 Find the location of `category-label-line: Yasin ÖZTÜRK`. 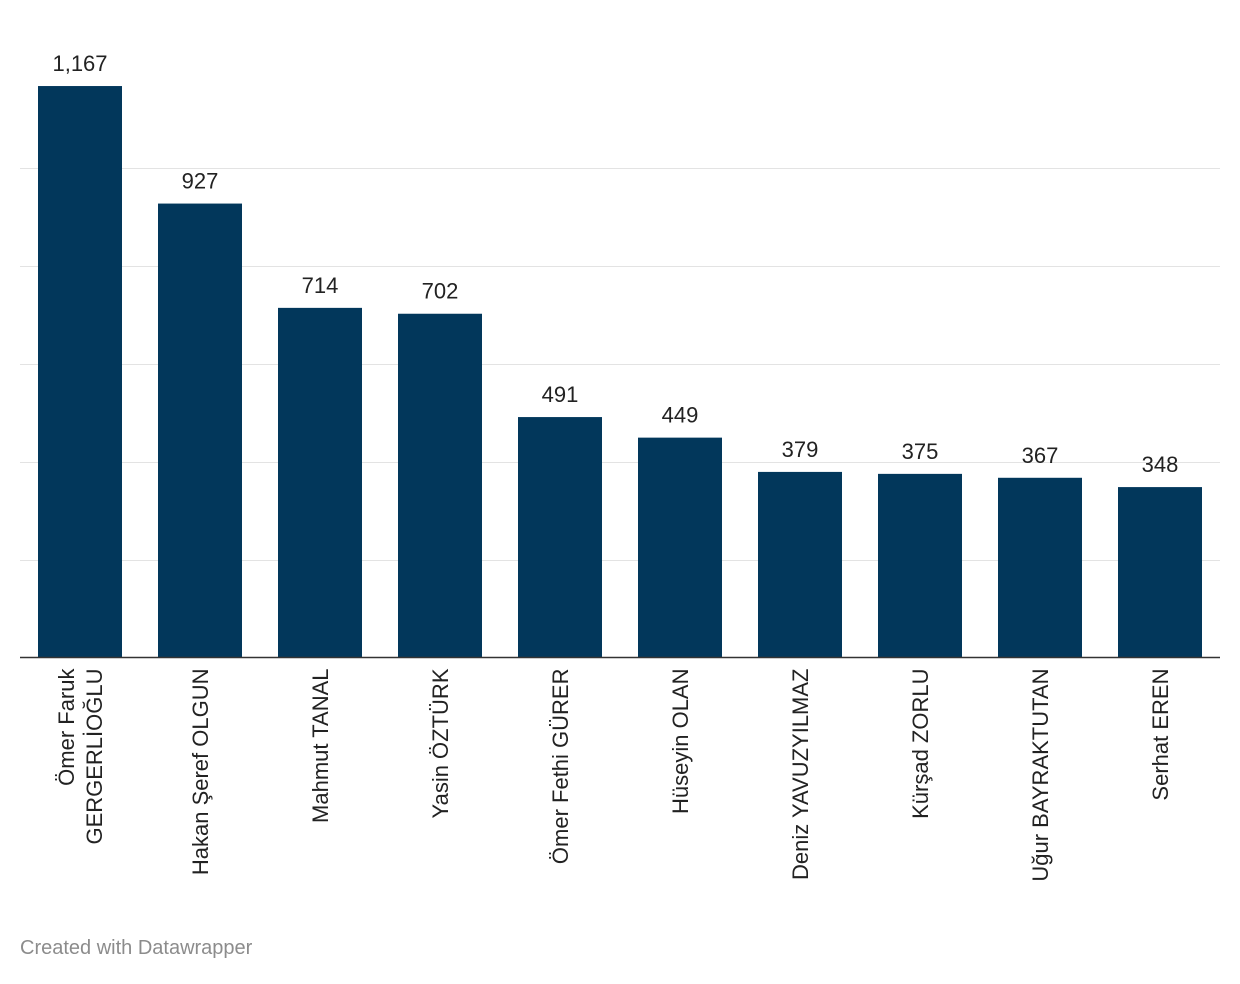

category-label-line: Yasin ÖZTÜRK is located at coordinates (440, 743).